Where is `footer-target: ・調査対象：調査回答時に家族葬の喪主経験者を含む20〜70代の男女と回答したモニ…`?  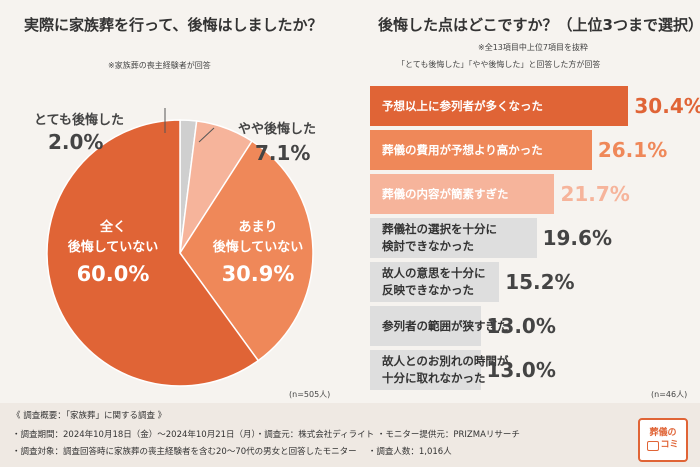 footer-target: ・調査対象：調査回答時に家族葬の喪主経験者を含む20〜70代の男女と回答したモニ… is located at coordinates (232, 452).